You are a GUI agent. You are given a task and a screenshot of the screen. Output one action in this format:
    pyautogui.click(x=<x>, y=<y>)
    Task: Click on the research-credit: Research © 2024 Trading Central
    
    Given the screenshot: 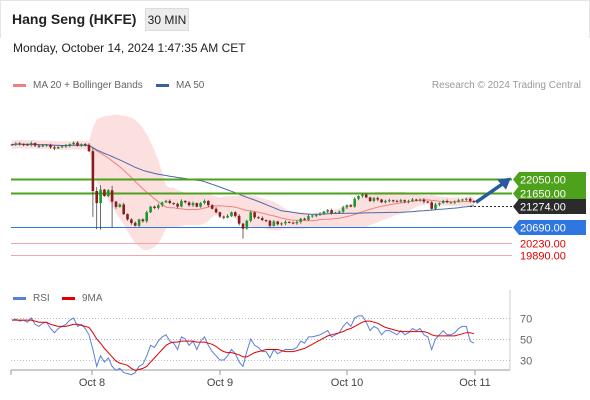 What is the action you would take?
    pyautogui.click(x=506, y=85)
    